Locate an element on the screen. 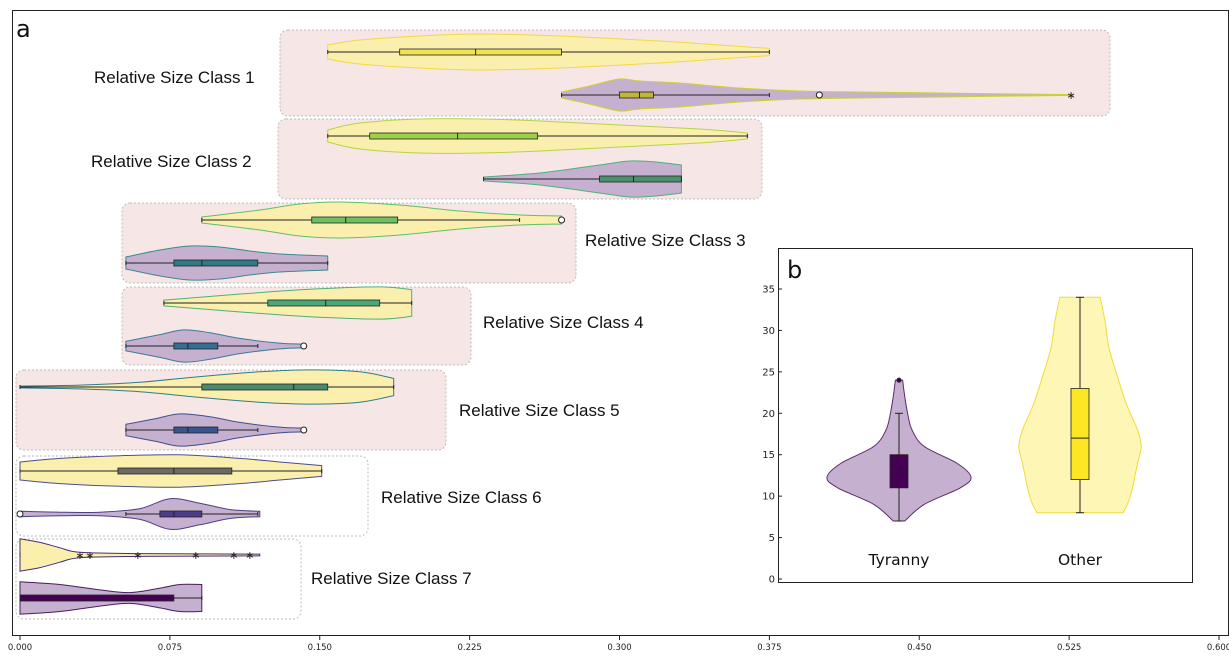 The height and width of the screenshot is (657, 1229). class-label: Relative Size Class 5 is located at coordinates (539, 410).